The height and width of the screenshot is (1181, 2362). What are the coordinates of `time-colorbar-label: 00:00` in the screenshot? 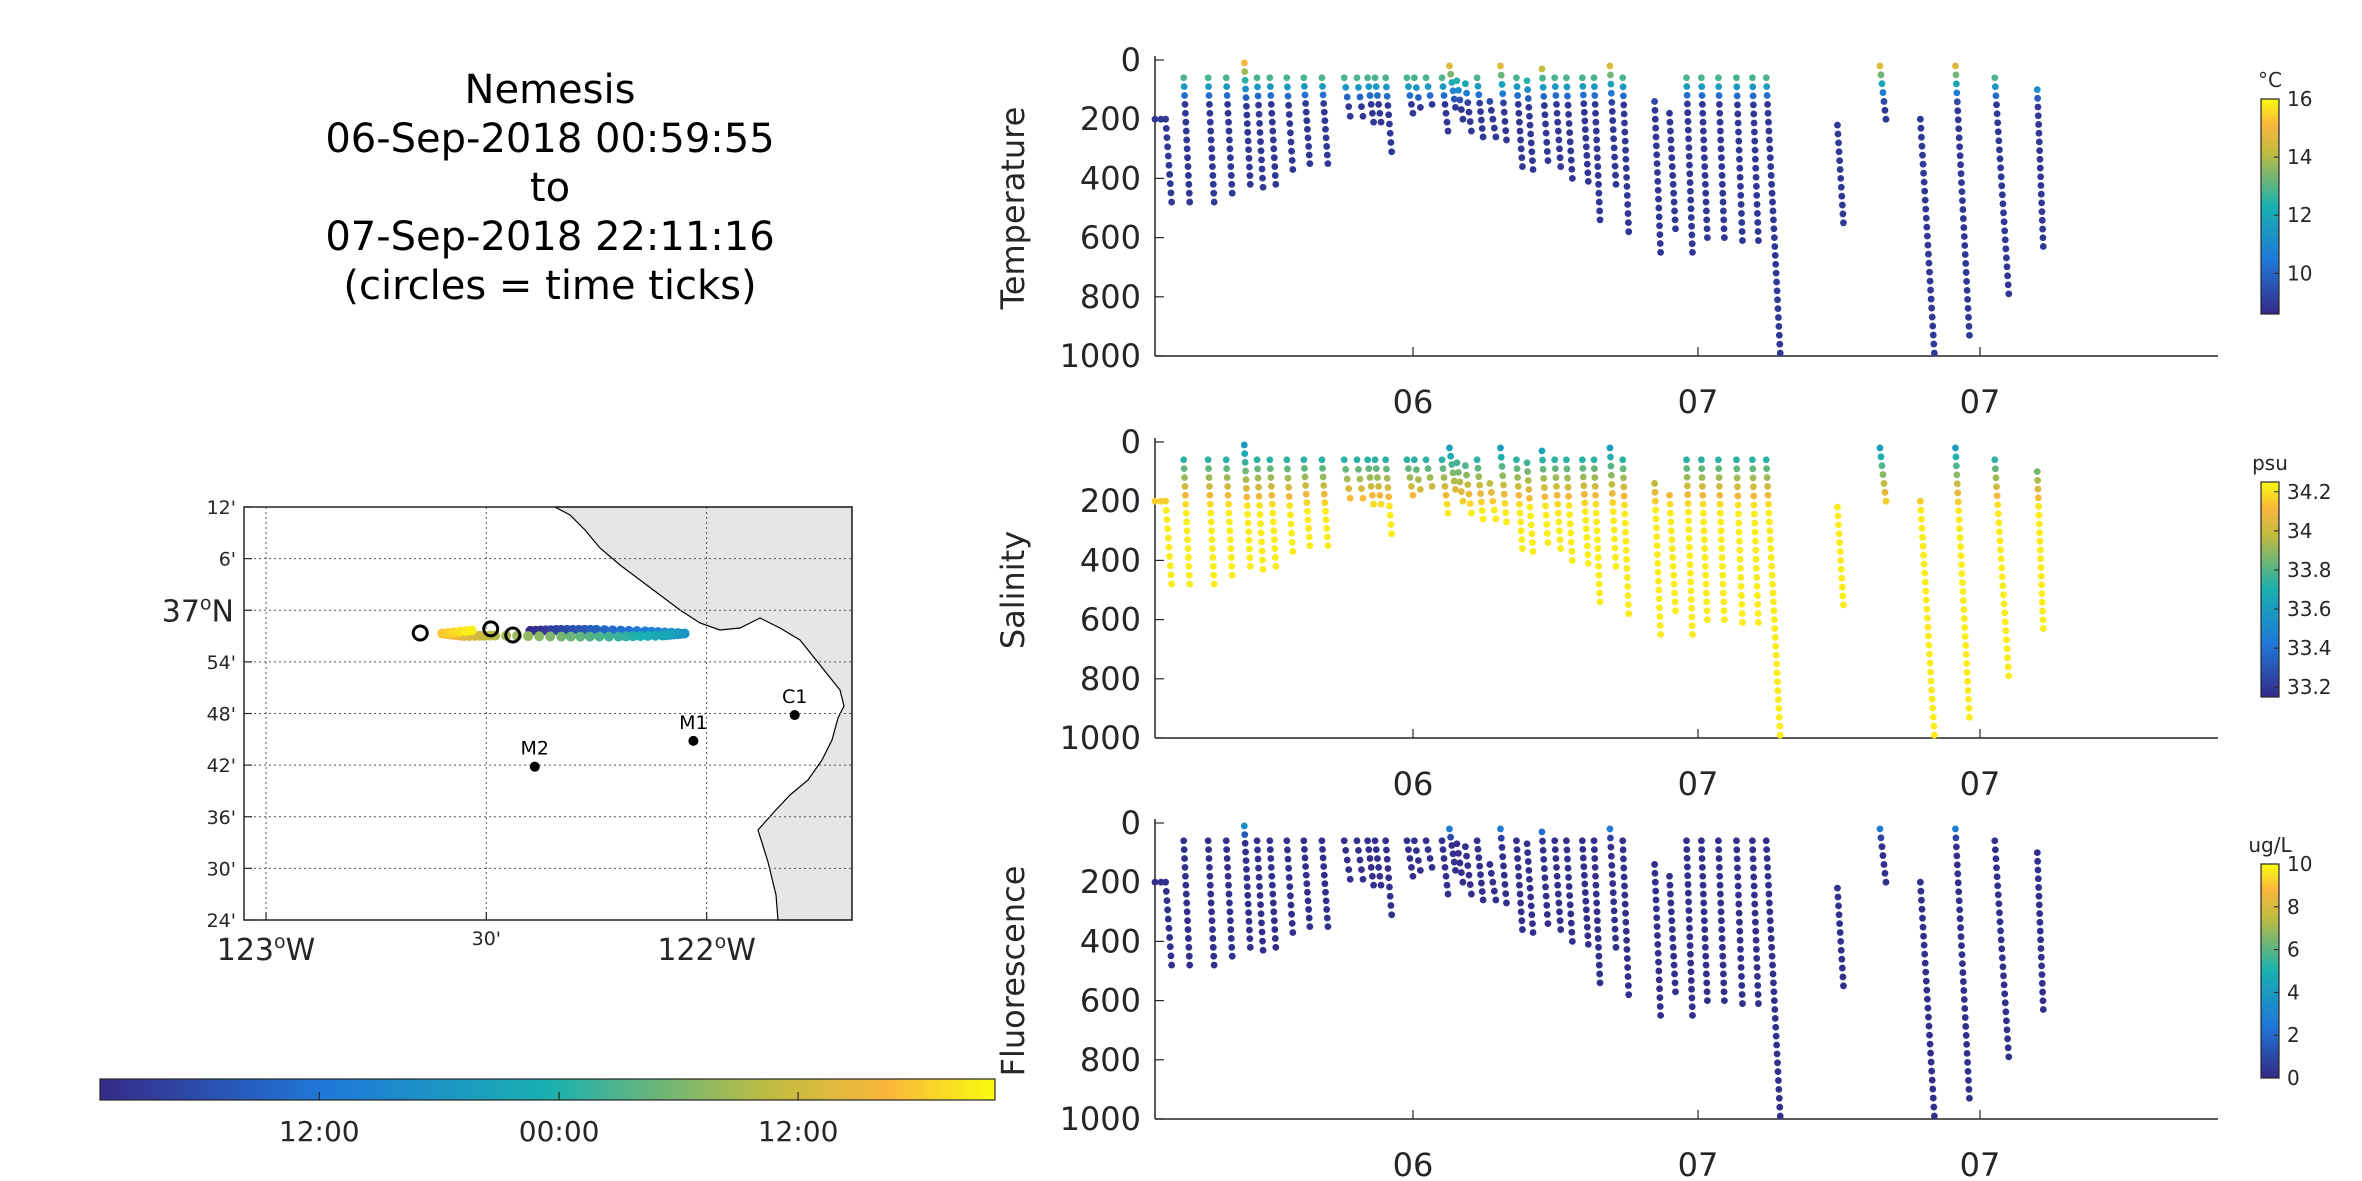 It's located at (559, 1131).